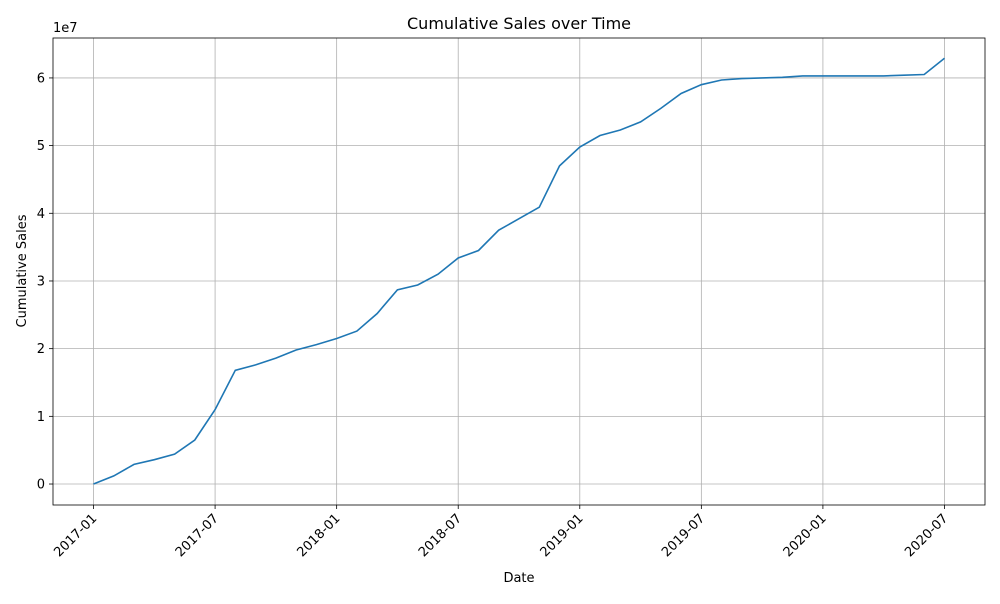 The height and width of the screenshot is (604, 1000). I want to click on x-tick-label: 2020-01, so click(805, 535).